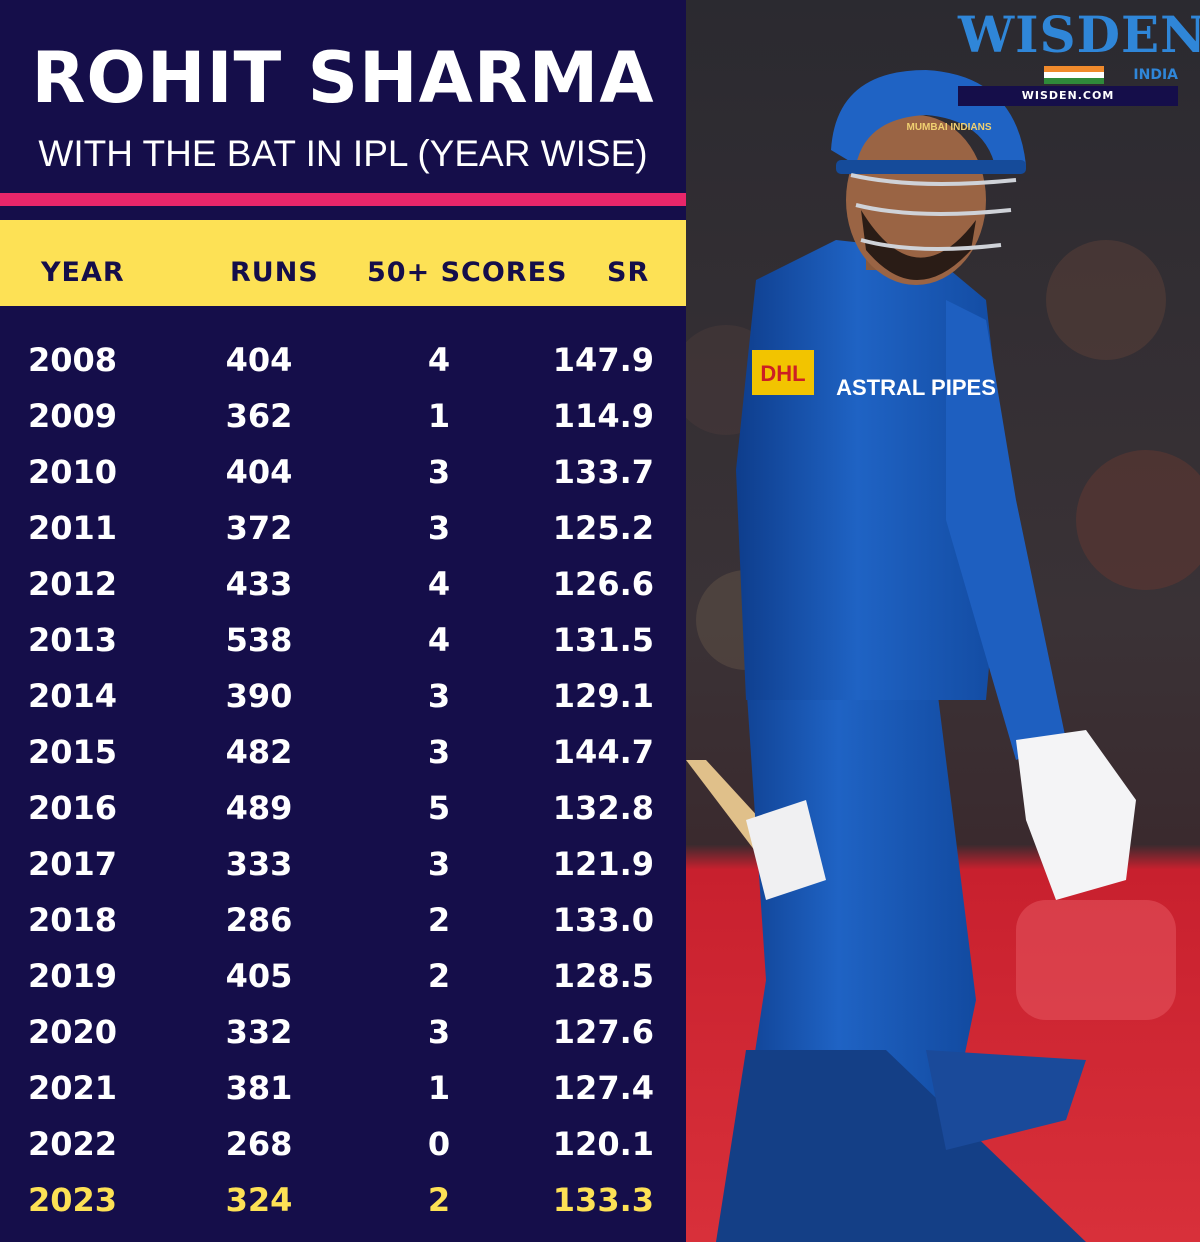  What do you see at coordinates (603, 696) in the screenshot?
I see `cell-sr: 129.1` at bounding box center [603, 696].